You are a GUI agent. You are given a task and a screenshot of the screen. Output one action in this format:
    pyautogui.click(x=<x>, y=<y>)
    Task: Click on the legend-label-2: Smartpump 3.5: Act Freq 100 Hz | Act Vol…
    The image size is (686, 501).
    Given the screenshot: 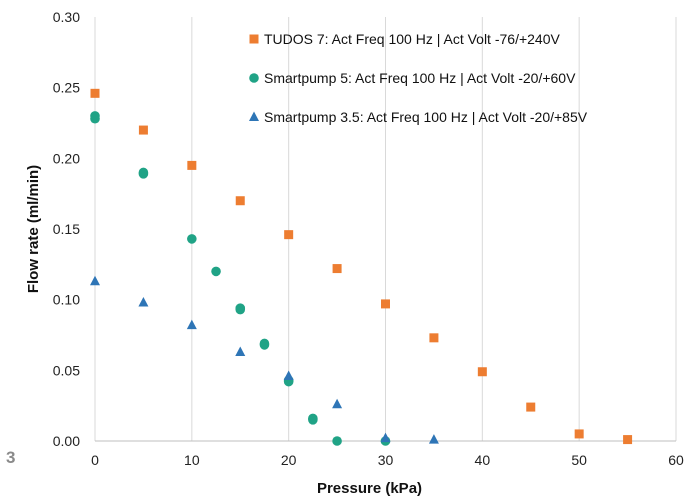 What is the action you would take?
    pyautogui.click(x=426, y=117)
    